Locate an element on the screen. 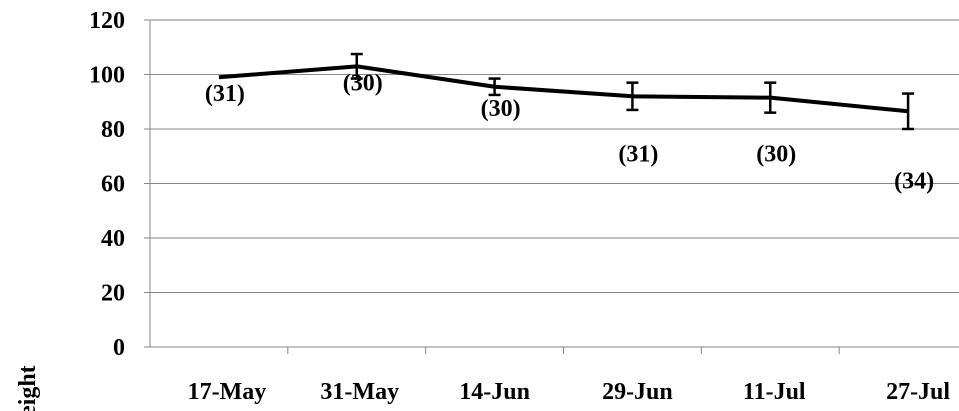  x-tick-label: 14-Jun is located at coordinates (494, 392).